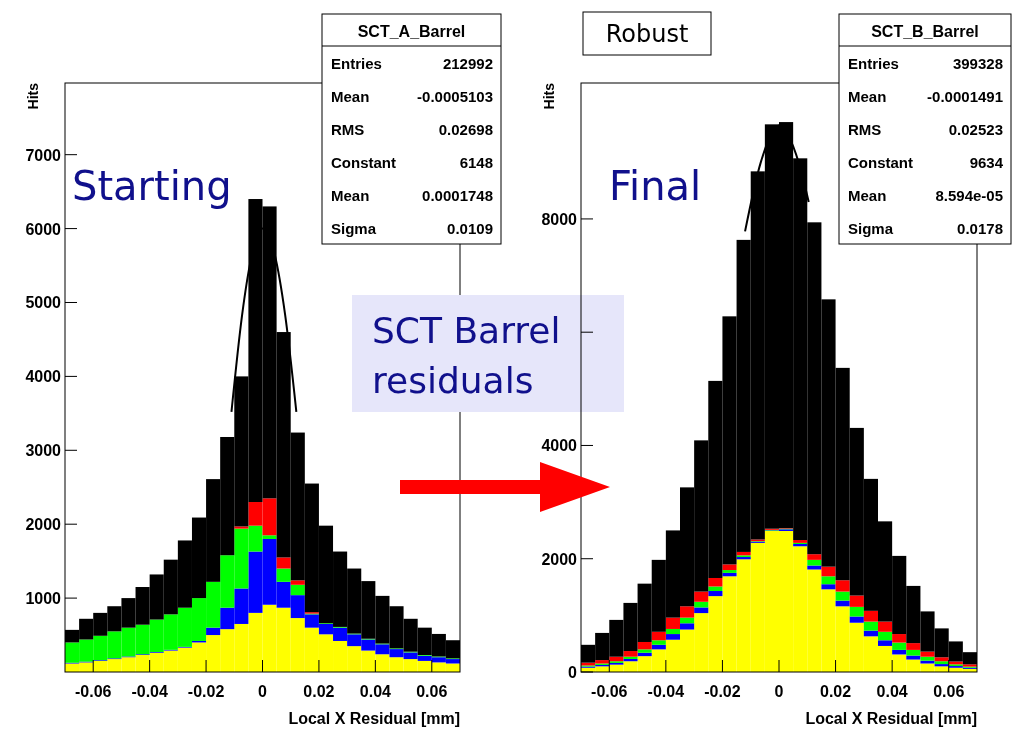 The image size is (1014, 731). What do you see at coordinates (412, 63) in the screenshot?
I see `text: Entries 212992` at bounding box center [412, 63].